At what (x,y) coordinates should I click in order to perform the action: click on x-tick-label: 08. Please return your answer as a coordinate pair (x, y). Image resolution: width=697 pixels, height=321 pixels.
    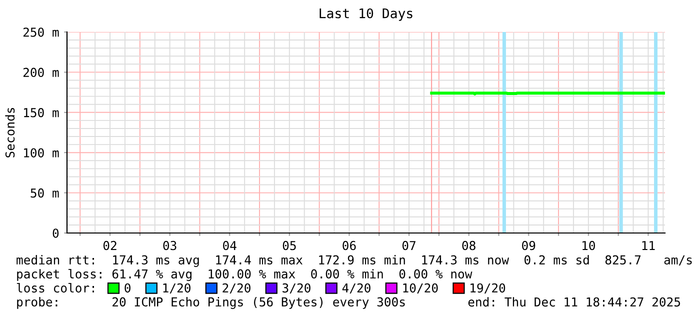
    Looking at the image, I should click on (469, 245).